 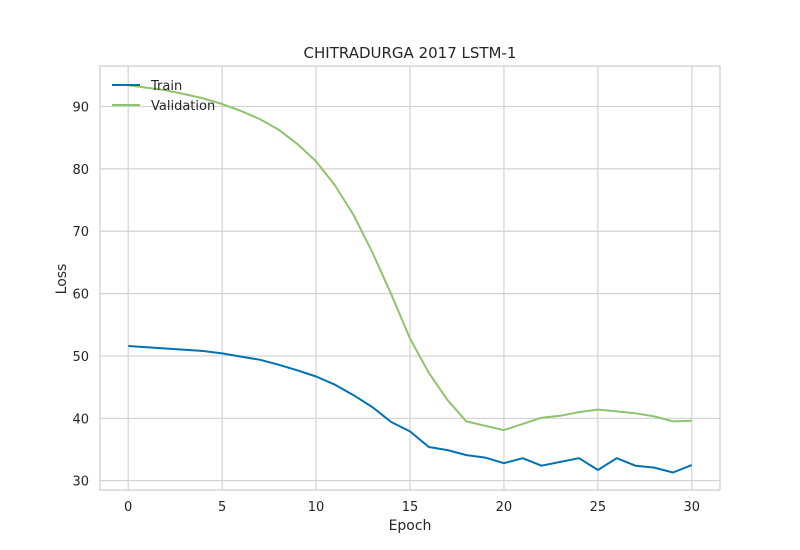 I want to click on x-tick-label: 25, so click(x=598, y=507).